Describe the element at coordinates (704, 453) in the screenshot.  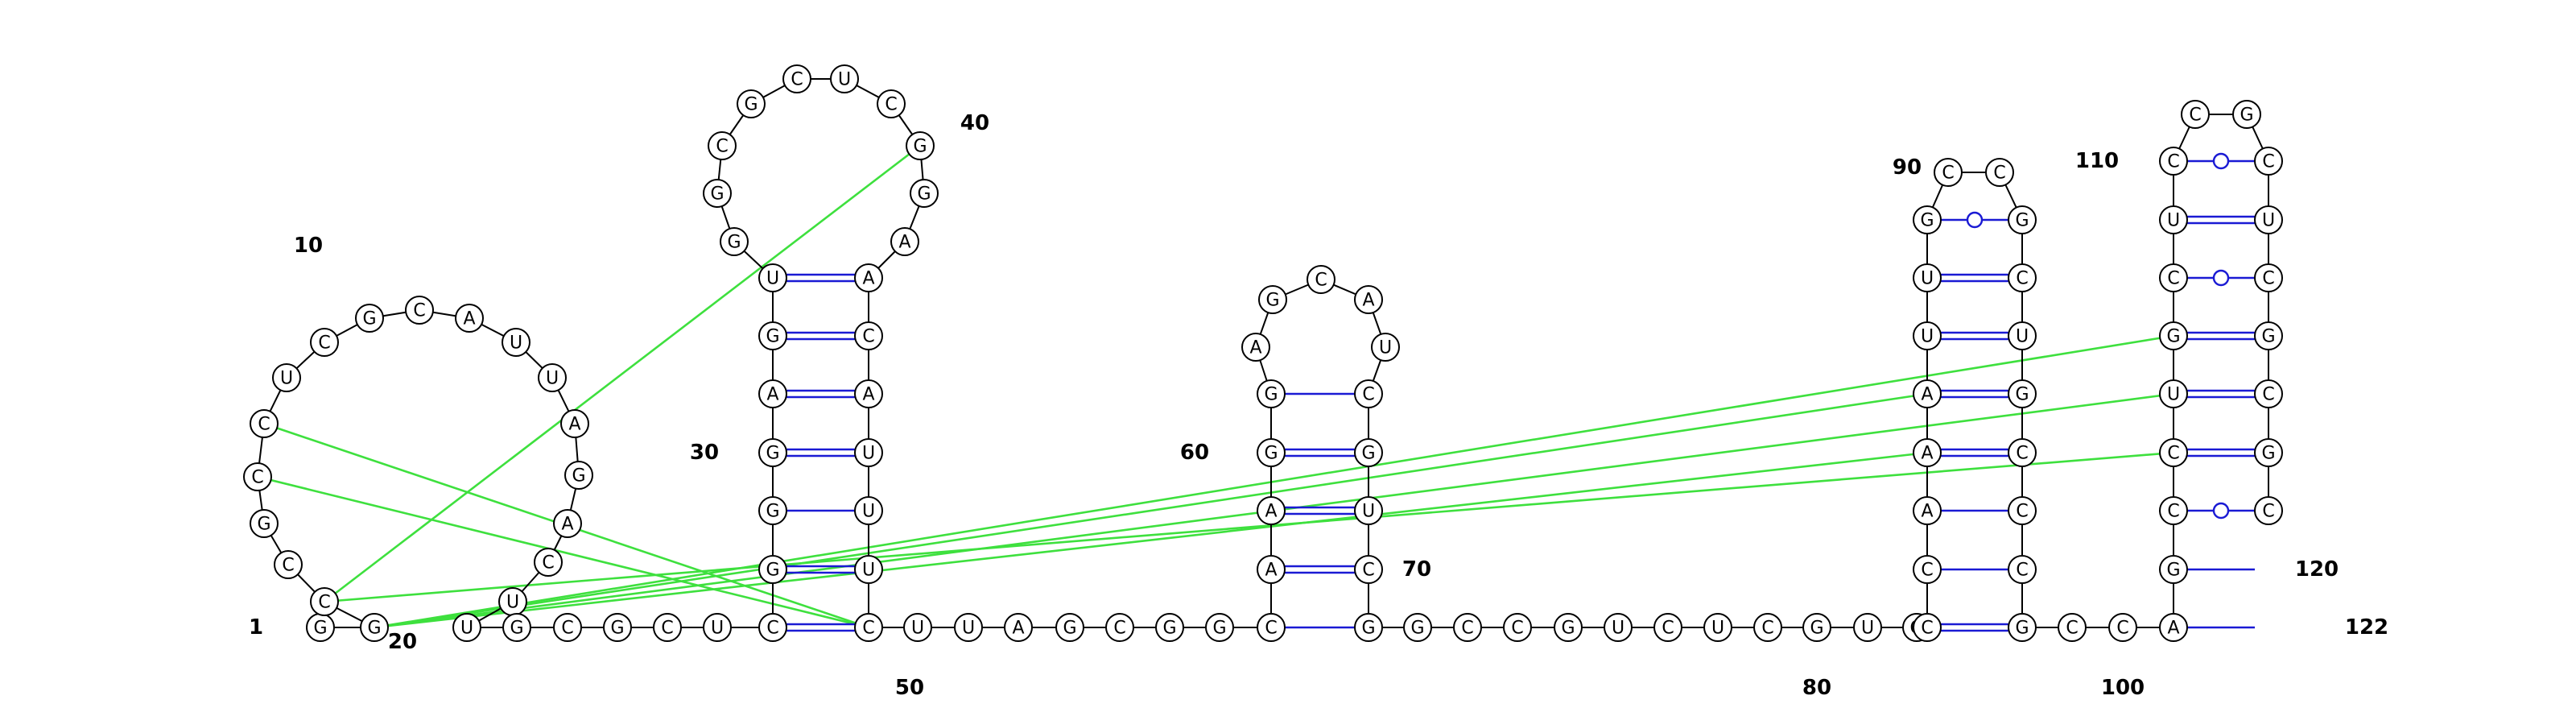
I see `position-label: 30` at that location.